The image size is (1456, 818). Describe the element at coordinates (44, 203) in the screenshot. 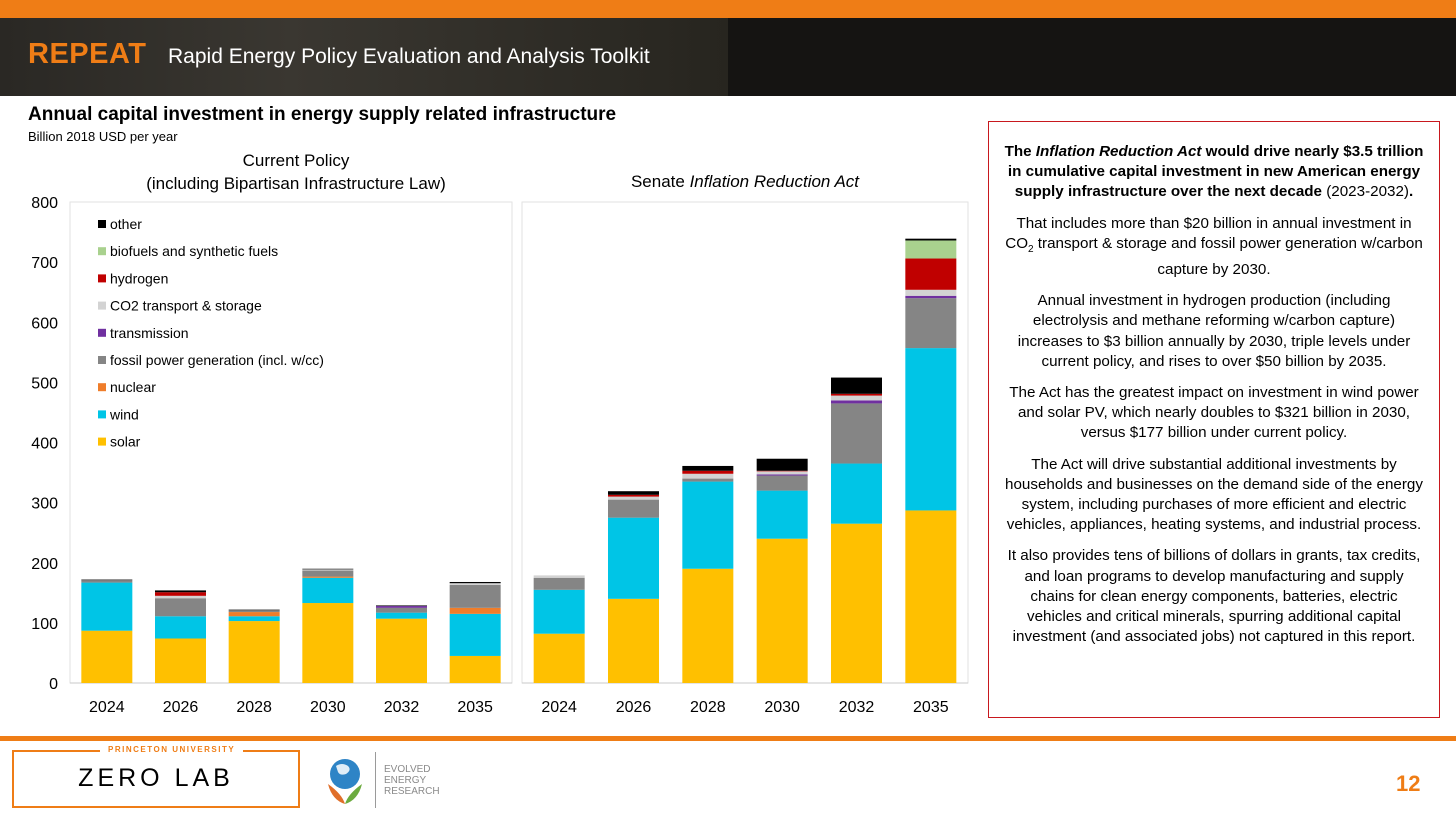

I see `y-tick-label: 800` at that location.